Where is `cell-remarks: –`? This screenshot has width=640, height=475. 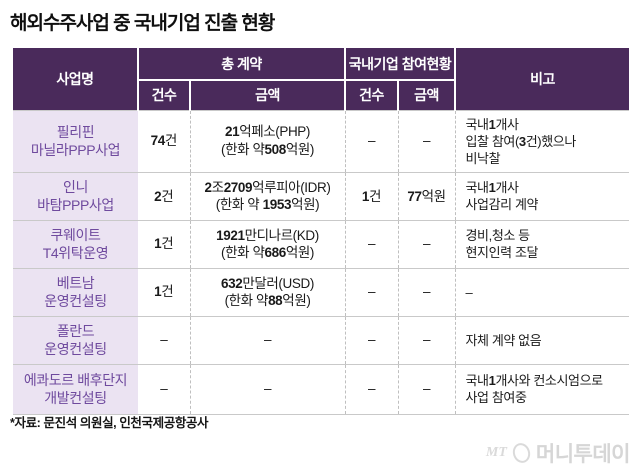 cell-remarks: – is located at coordinates (541, 292).